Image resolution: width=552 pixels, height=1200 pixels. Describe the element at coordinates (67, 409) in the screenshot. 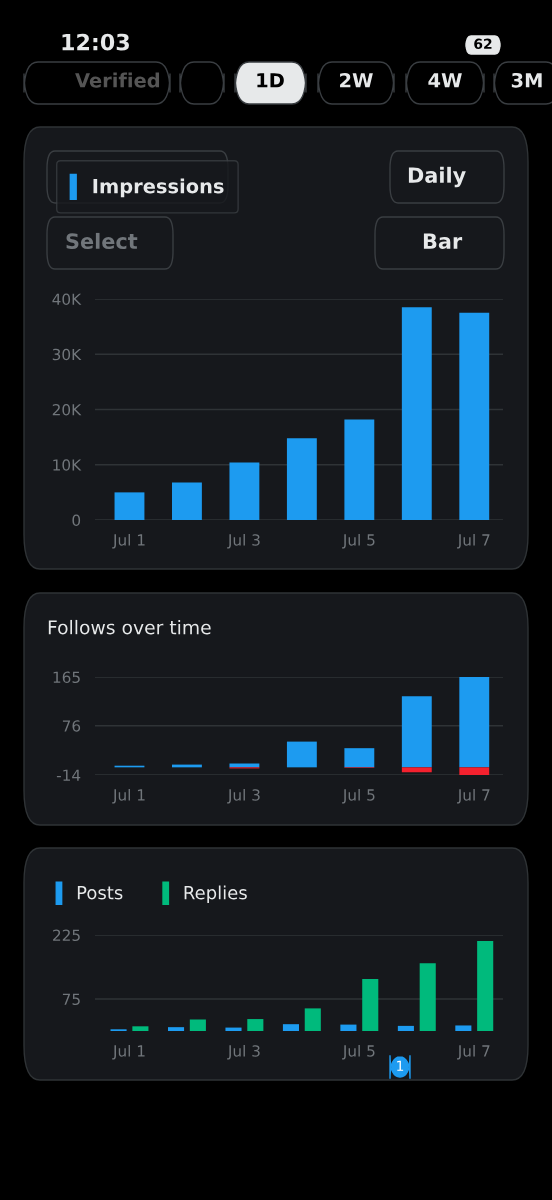

I see `y-tick-label: 20K` at that location.